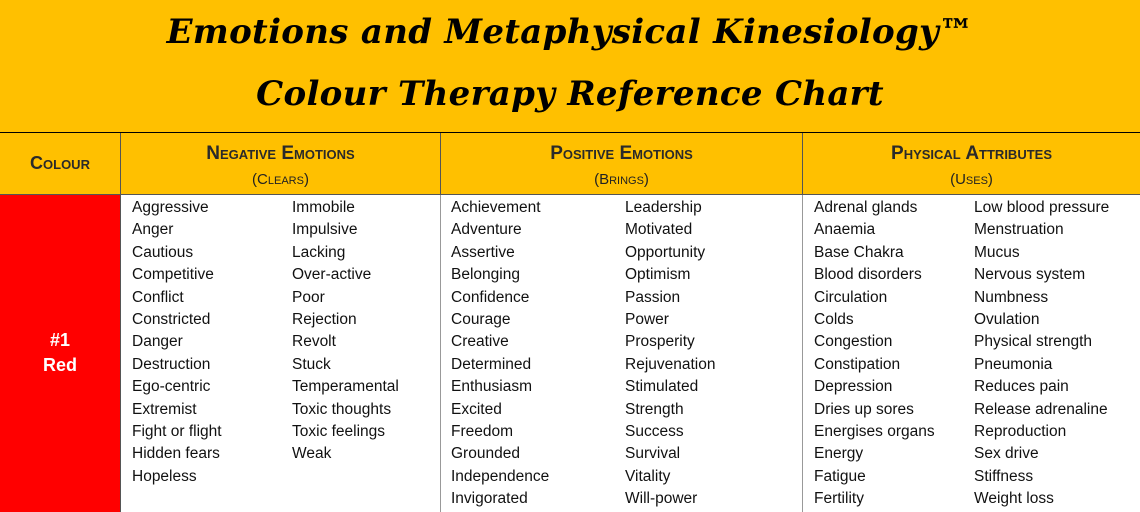 The image size is (1140, 512). I want to click on list-item: Congestion, so click(853, 342).